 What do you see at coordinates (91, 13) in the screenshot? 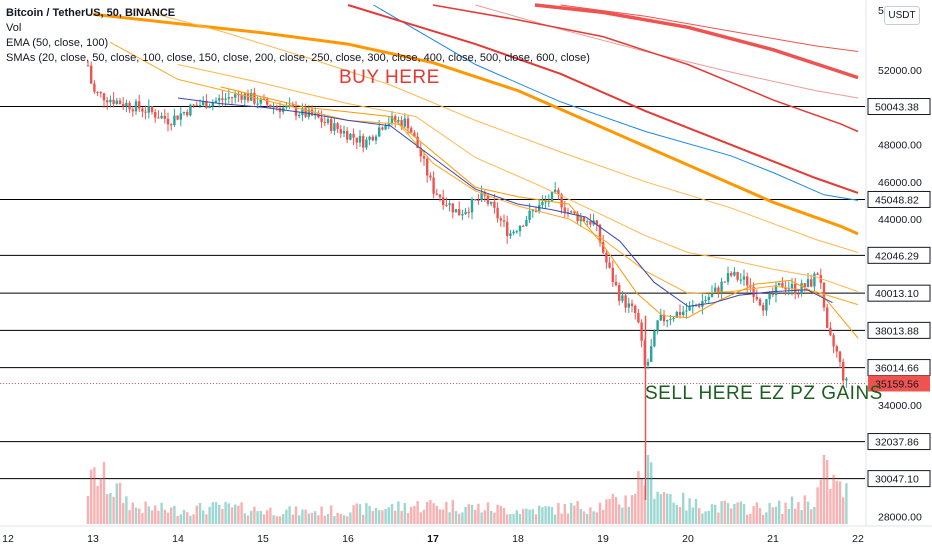
I see `legend-symbol: Bitcoin / TetherUS, 50, BINANCE` at bounding box center [91, 13].